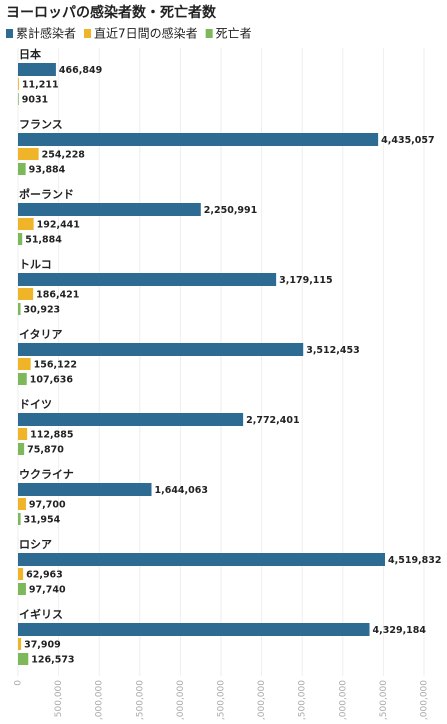  Describe the element at coordinates (230, 210) in the screenshot. I see `value-label: 2,250,991` at that location.